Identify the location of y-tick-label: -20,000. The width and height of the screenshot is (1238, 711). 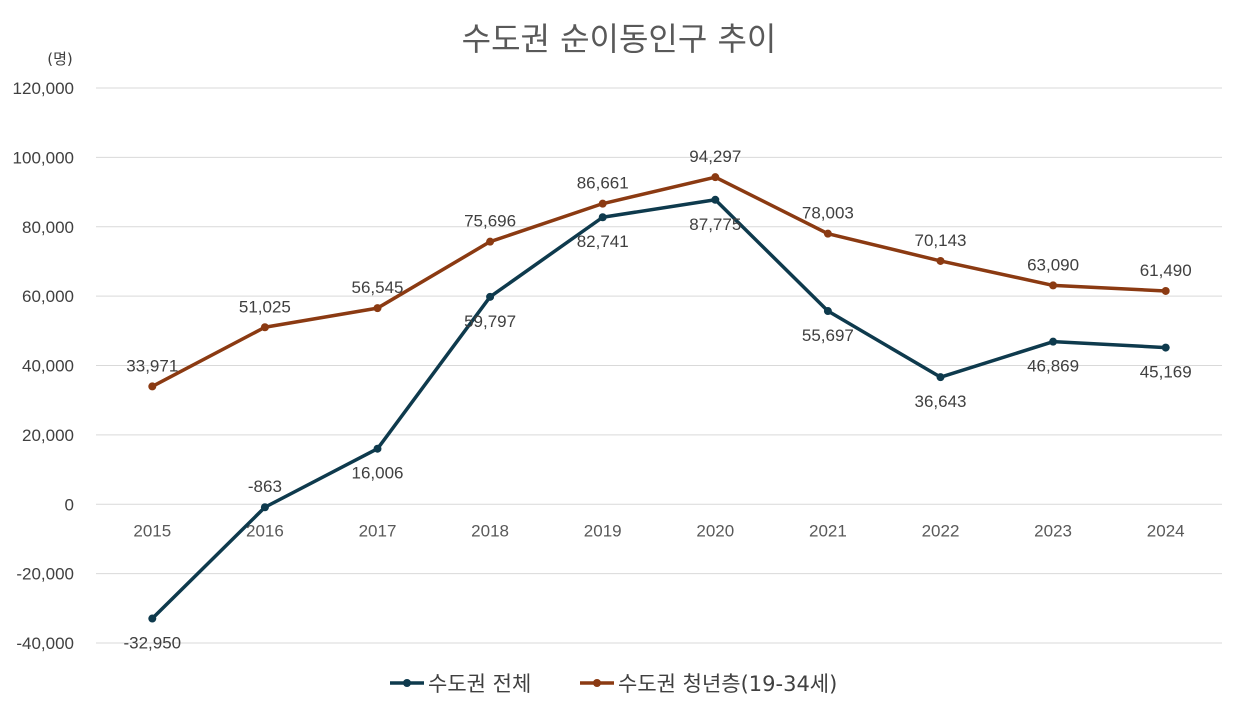
(45, 574).